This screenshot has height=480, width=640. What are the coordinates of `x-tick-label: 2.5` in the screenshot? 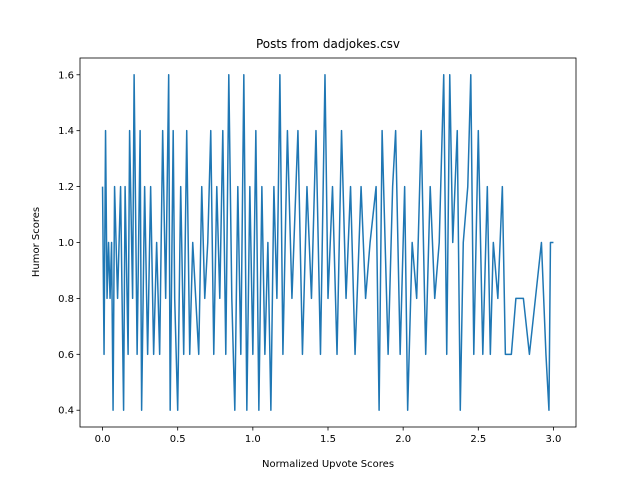 It's located at (478, 439).